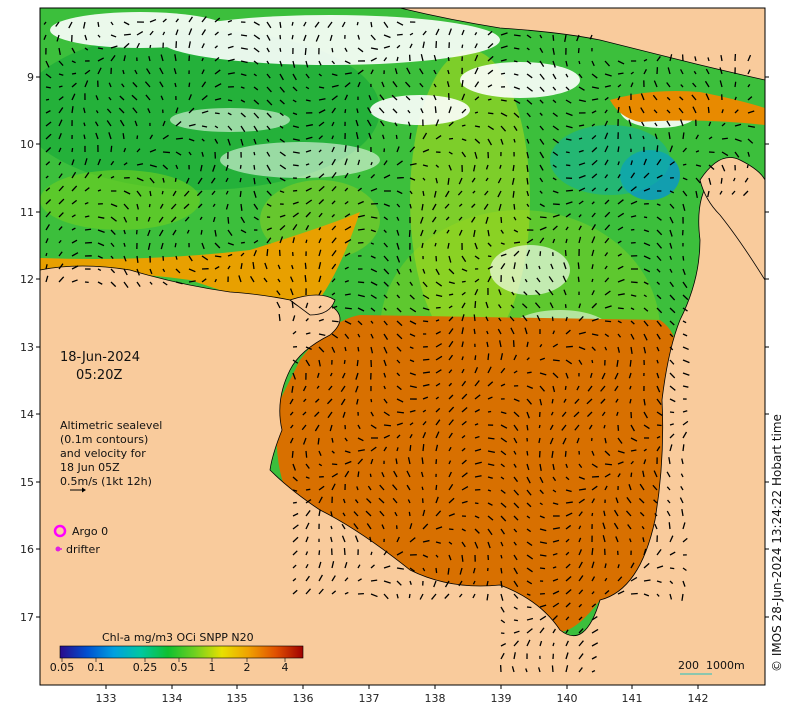 Image resolution: width=792 pixels, height=716 pixels. I want to click on longitude-tick-label: 134, so click(172, 698).